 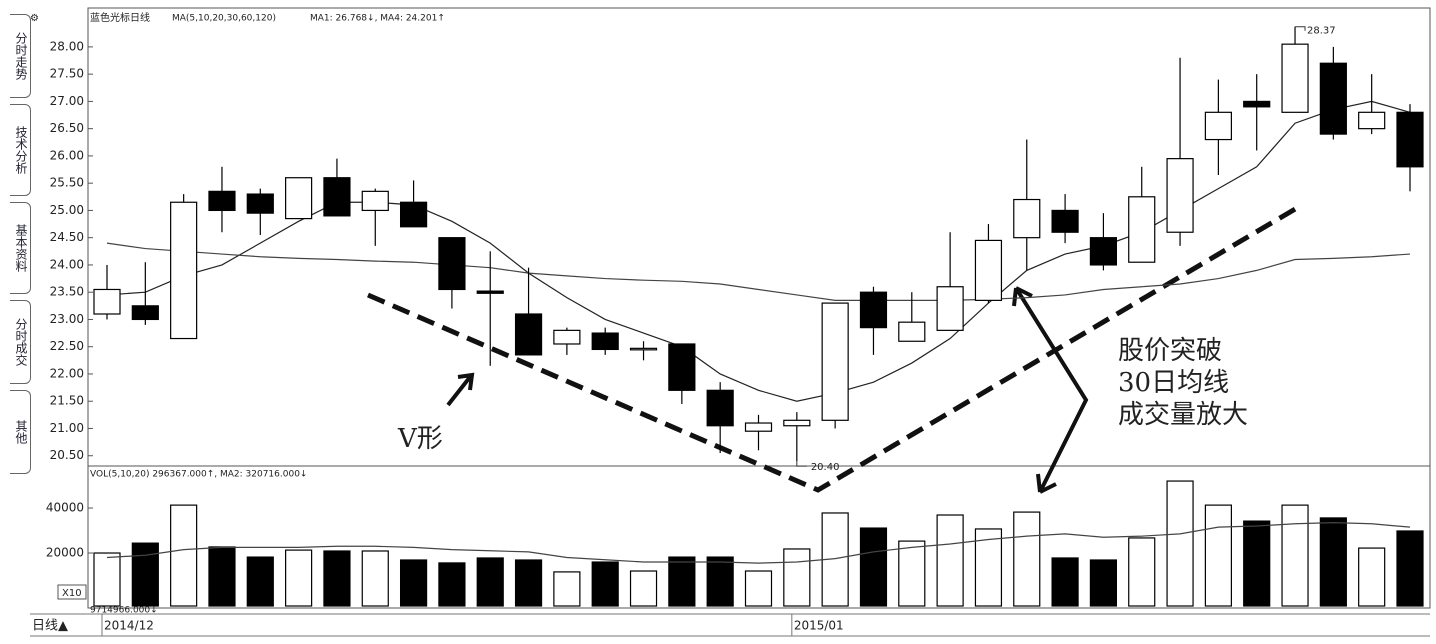 What do you see at coordinates (34, 18) in the screenshot?
I see `icon: ⚙` at bounding box center [34, 18].